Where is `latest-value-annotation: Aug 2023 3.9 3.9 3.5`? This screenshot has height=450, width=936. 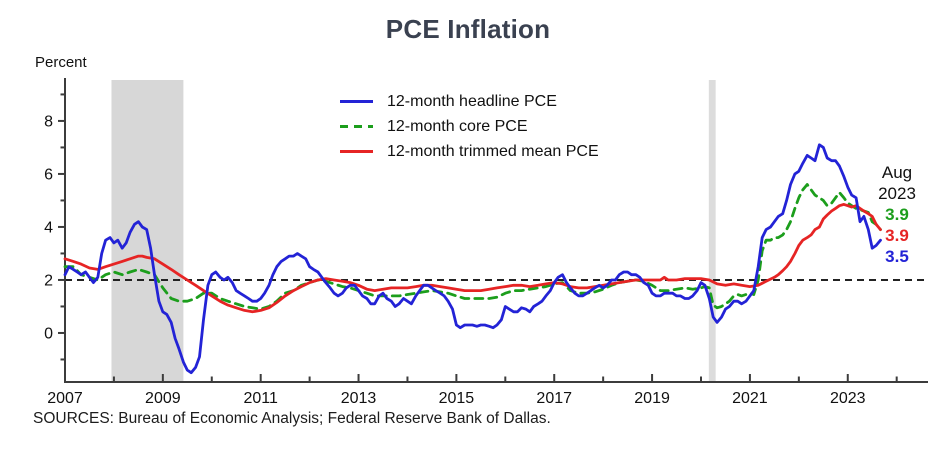
latest-value-annotation: Aug 2023 3.9 3.9 3.5 is located at coordinates (897, 214).